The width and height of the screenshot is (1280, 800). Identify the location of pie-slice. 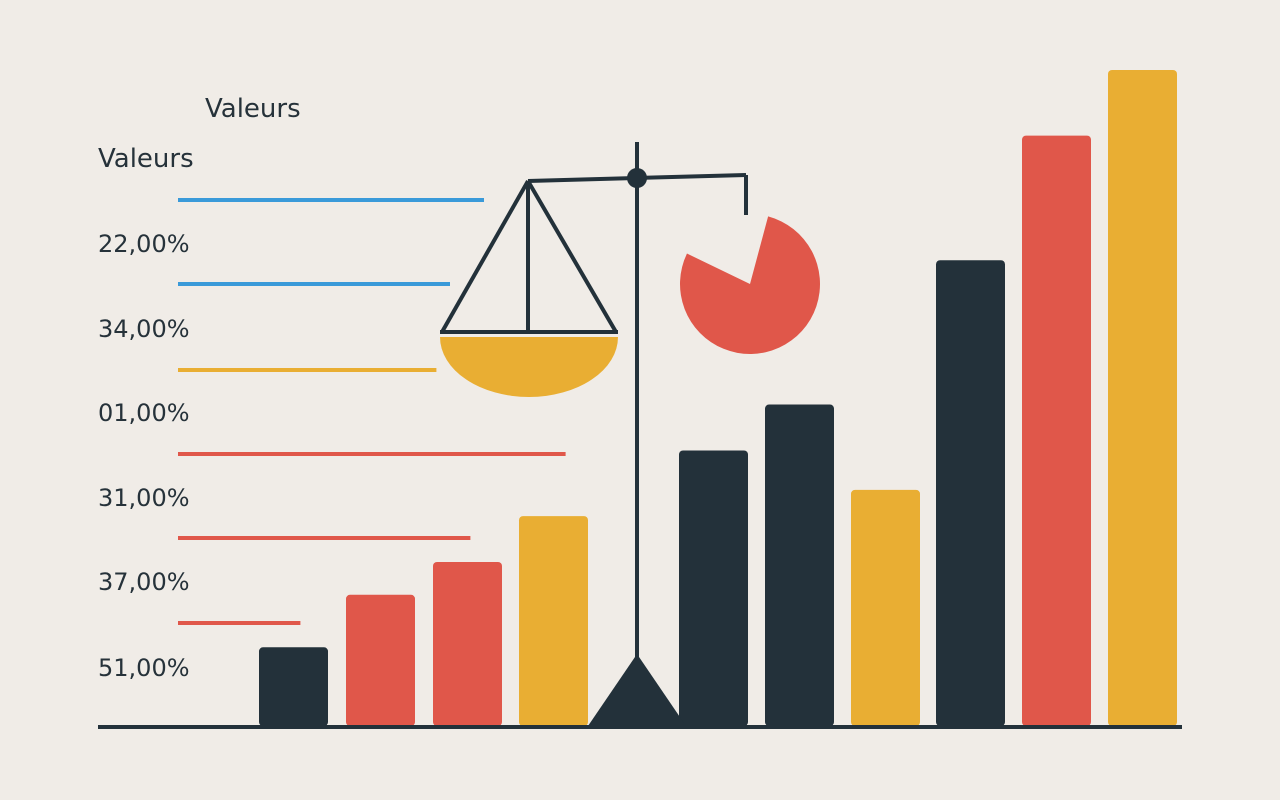
(750, 285).